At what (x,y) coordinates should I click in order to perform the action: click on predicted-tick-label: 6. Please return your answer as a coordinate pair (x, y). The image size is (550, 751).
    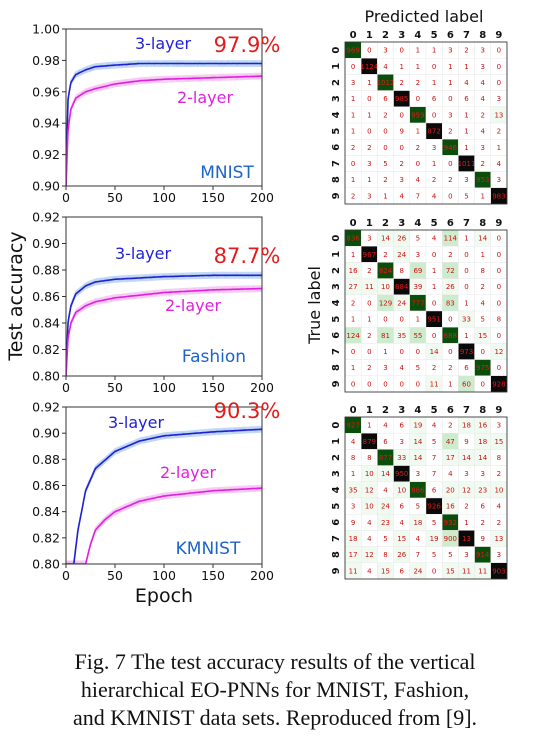
    Looking at the image, I should click on (450, 223).